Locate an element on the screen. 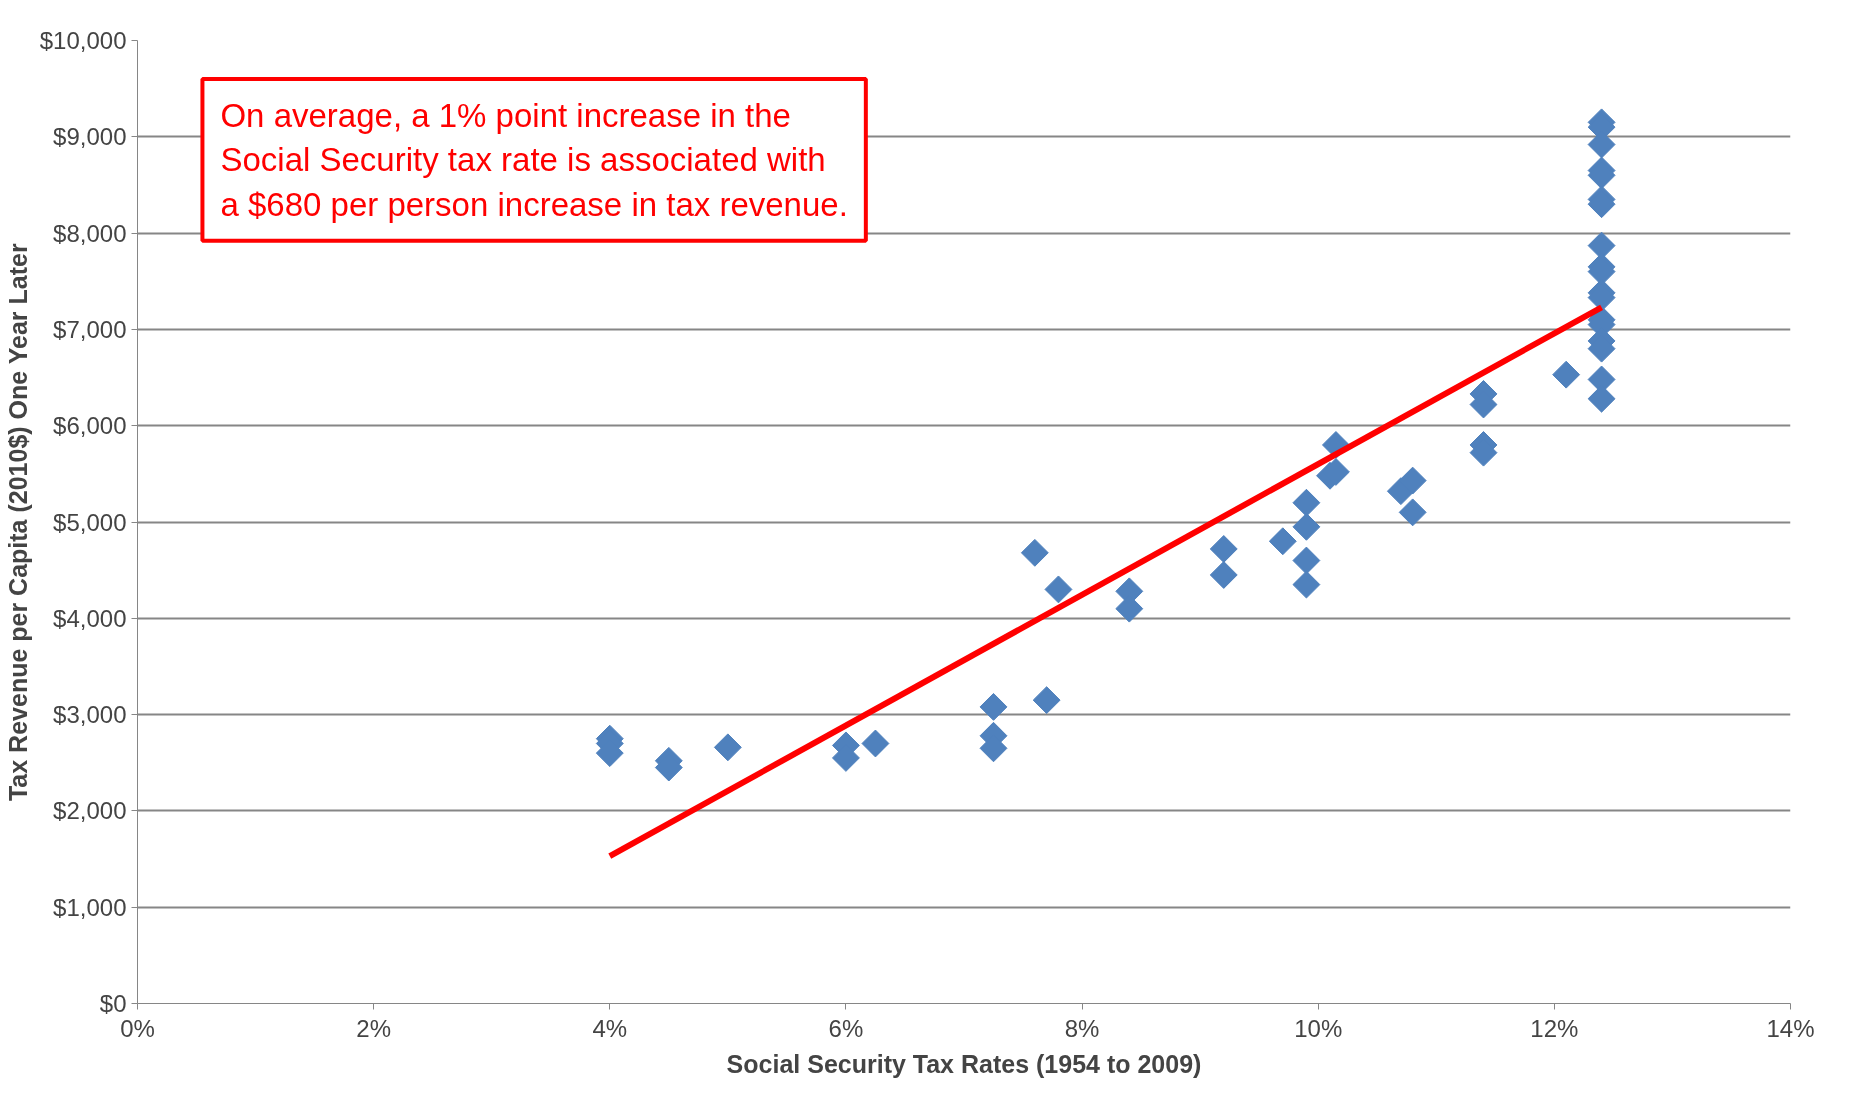 The height and width of the screenshot is (1095, 1875). x-tick-label: 10% is located at coordinates (1318, 1028).